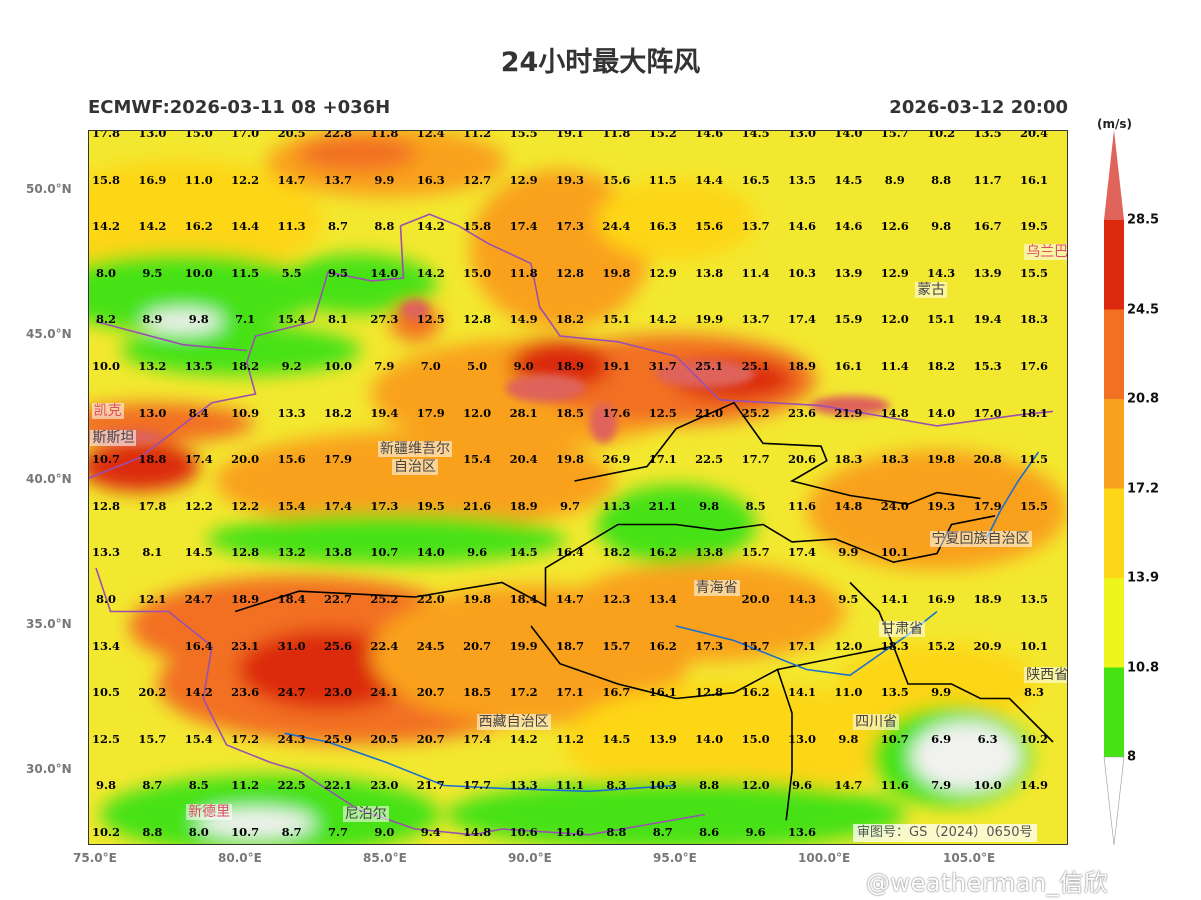 The image size is (1201, 900). What do you see at coordinates (941, 459) in the screenshot?
I see `gust-value: 19.8` at bounding box center [941, 459].